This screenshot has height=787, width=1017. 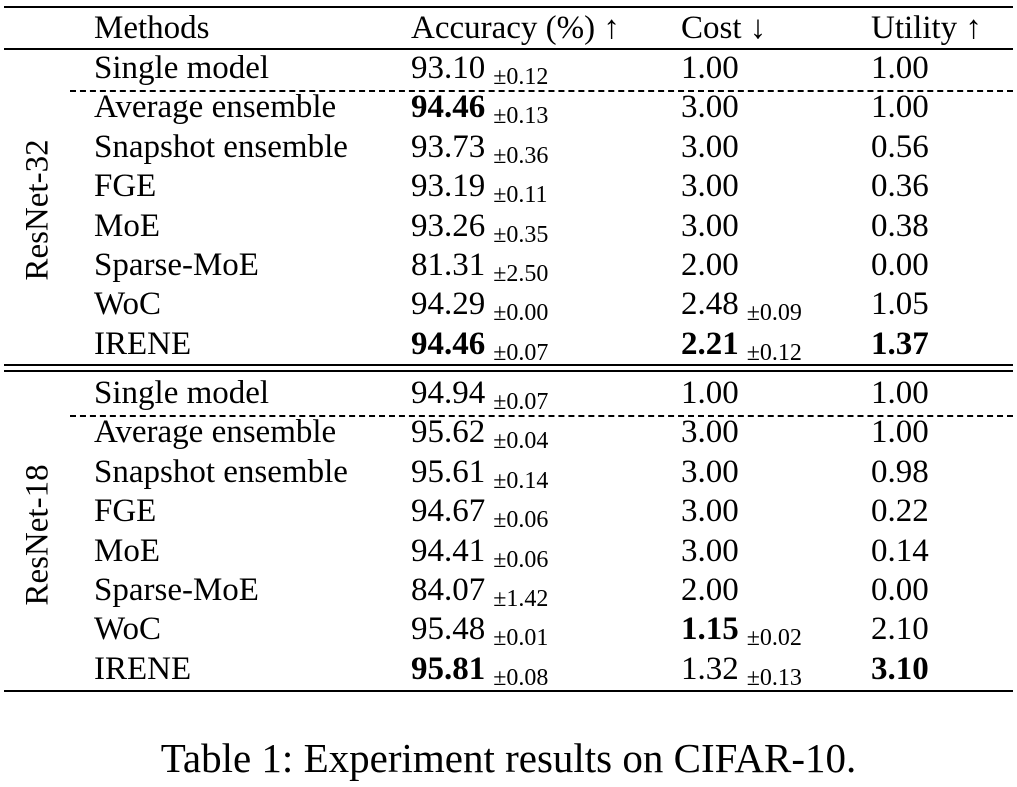 I want to click on method-name: WoC, so click(x=128, y=629).